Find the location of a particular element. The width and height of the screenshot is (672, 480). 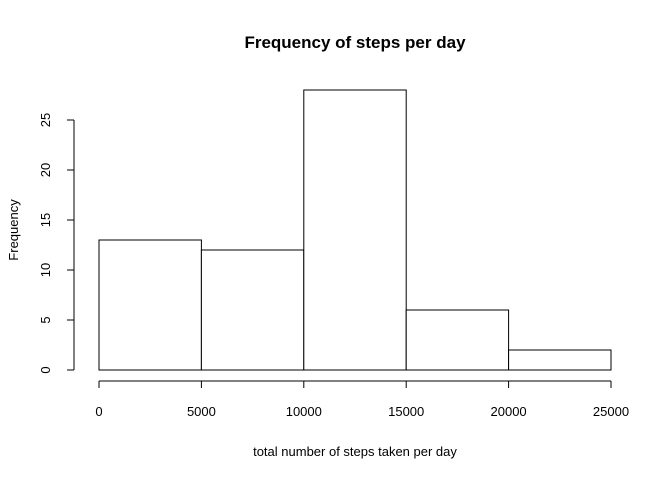

y-axis-label: Frequency is located at coordinates (13, 230).